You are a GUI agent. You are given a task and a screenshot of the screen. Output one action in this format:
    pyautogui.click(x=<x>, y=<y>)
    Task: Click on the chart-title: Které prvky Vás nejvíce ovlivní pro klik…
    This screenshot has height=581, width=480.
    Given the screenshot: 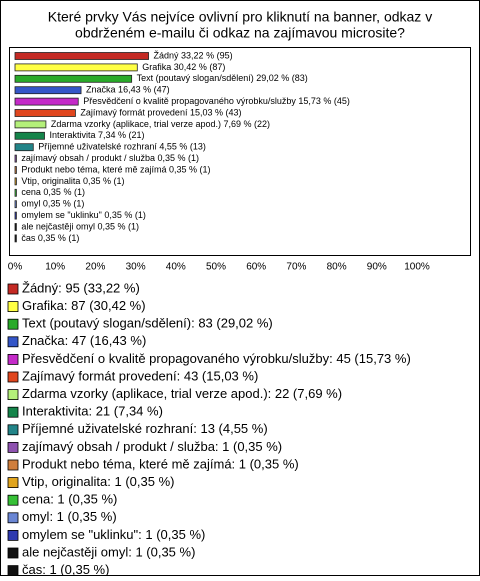 What is the action you would take?
    pyautogui.click(x=240, y=17)
    